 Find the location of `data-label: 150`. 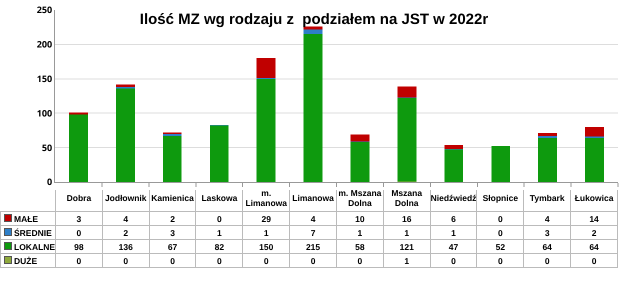

data-label: 150 is located at coordinates (266, 247).